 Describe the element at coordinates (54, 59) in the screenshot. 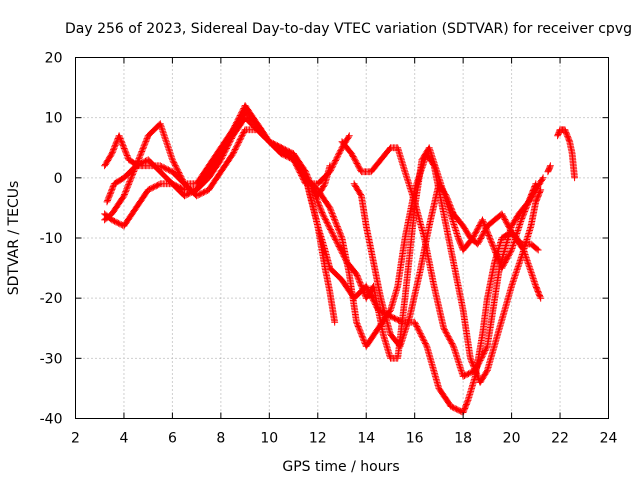

I see `y-tick-label: 20` at that location.